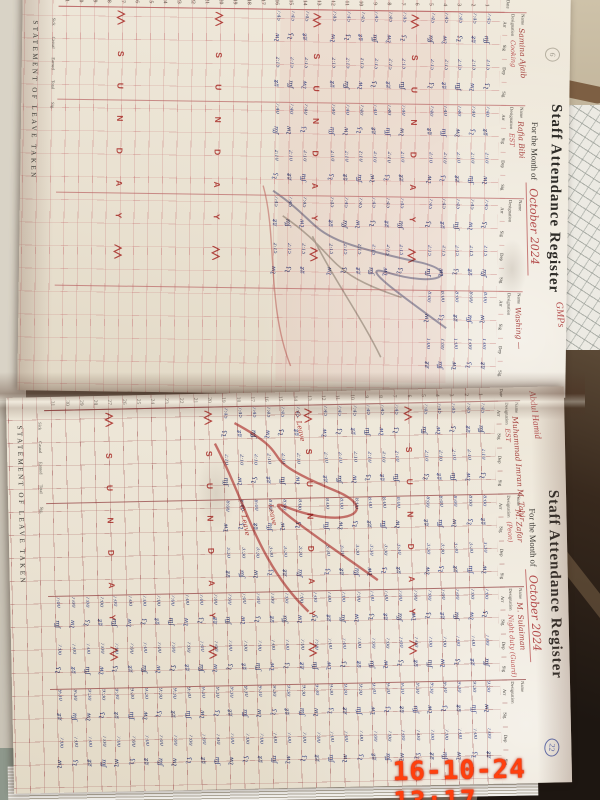 Image resolution: width=600 pixels, height=800 pixels. What do you see at coordinates (505, 24) in the screenshot?
I see `attendance-column-header: Arr` at bounding box center [505, 24].